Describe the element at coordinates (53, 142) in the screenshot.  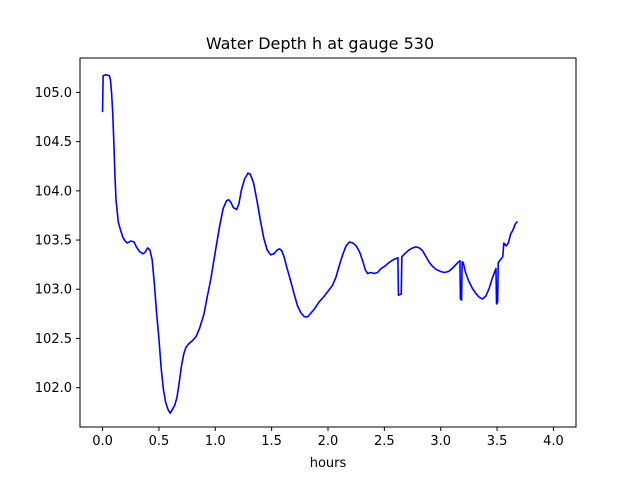
I see `y-tick-label: 104.5` at that location.